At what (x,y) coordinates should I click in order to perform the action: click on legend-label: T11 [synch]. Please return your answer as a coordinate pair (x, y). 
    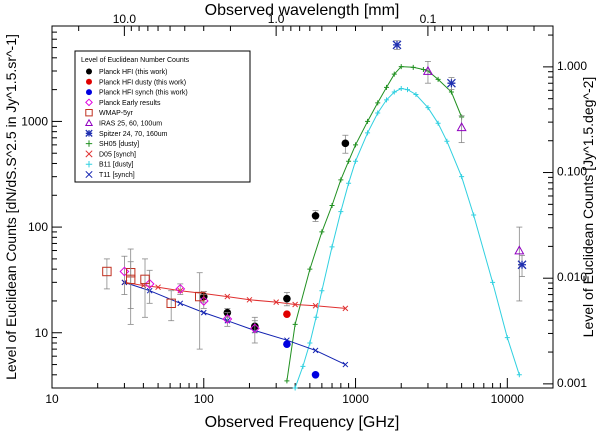
    Looking at the image, I should click on (117, 175).